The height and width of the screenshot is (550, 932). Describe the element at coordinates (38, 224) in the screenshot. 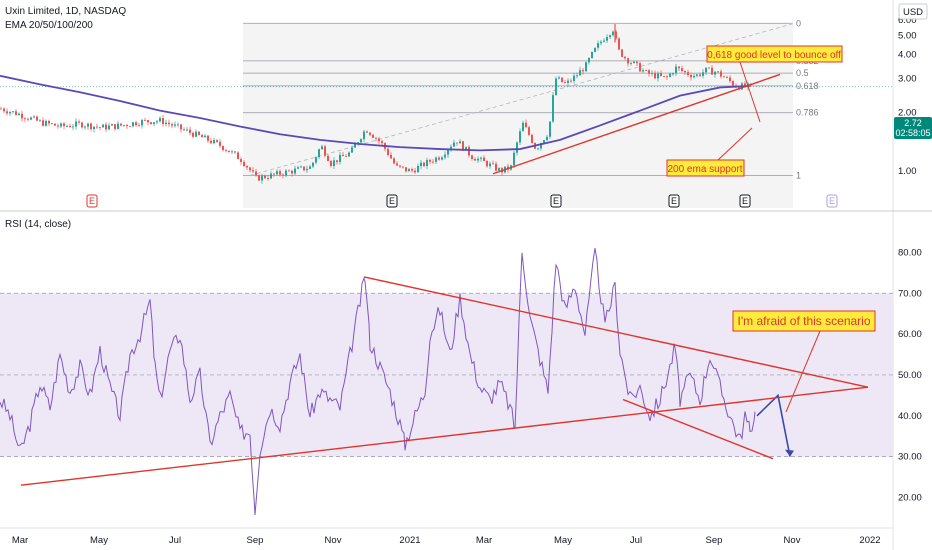

I see `rsi-legend: RSI (14, close)` at that location.